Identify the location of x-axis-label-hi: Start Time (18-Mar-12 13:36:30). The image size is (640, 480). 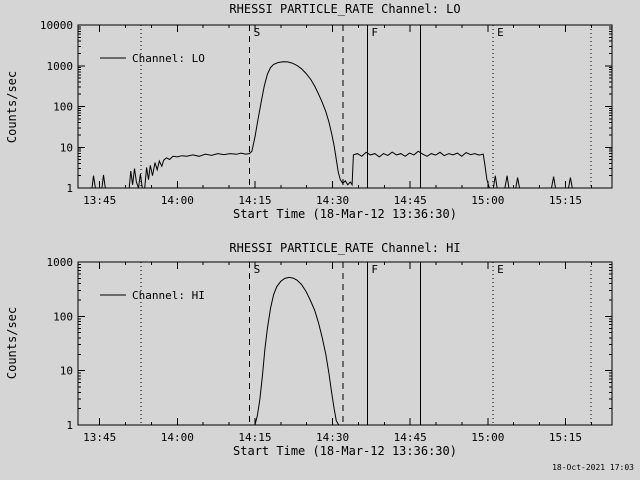
(345, 451).